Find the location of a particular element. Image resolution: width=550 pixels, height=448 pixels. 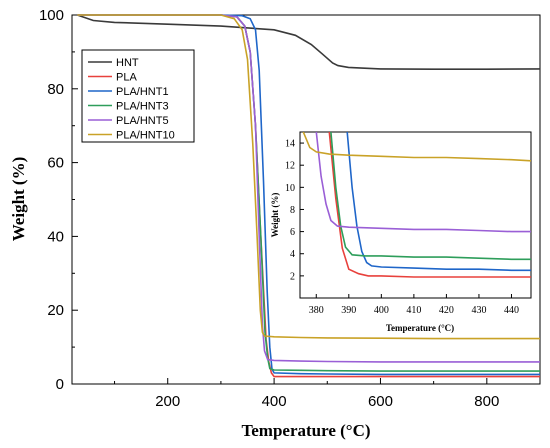

inset-y-tick-label: 6 is located at coordinates (292, 232).